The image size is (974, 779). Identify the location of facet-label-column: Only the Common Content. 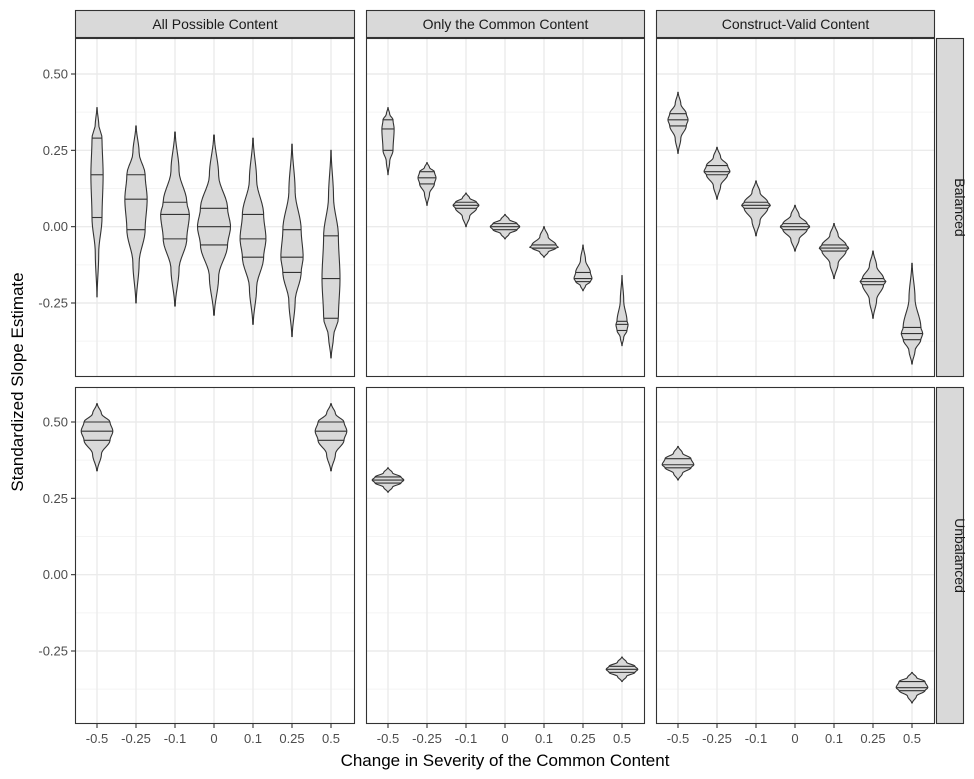
(506, 24).